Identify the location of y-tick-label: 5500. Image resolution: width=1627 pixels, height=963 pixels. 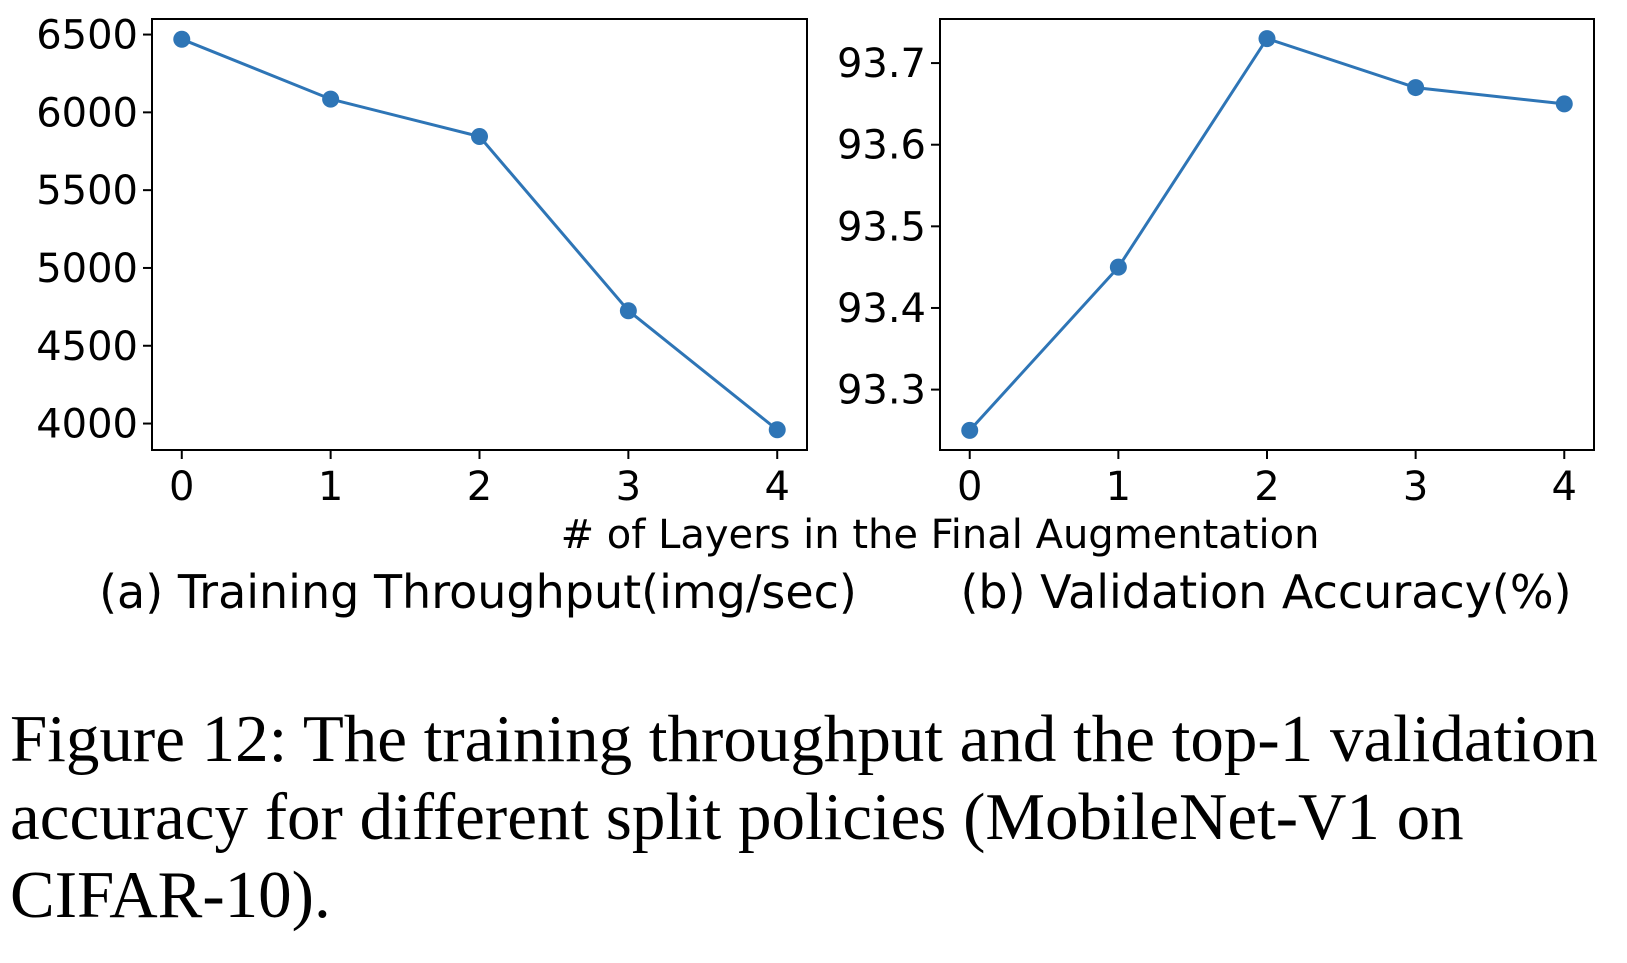
(87, 191).